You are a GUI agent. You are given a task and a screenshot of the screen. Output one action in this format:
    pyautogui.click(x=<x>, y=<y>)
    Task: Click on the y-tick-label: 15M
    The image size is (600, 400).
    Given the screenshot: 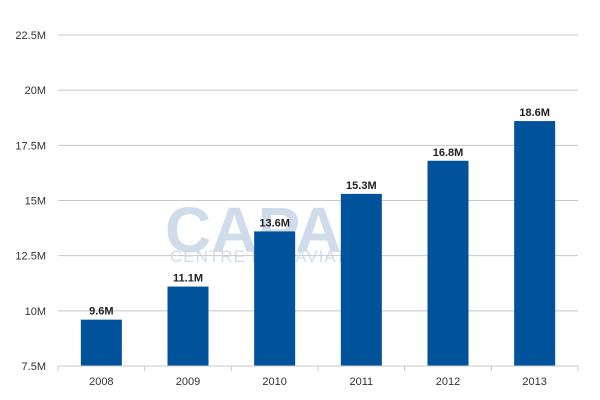 What is the action you would take?
    pyautogui.click(x=35, y=202)
    